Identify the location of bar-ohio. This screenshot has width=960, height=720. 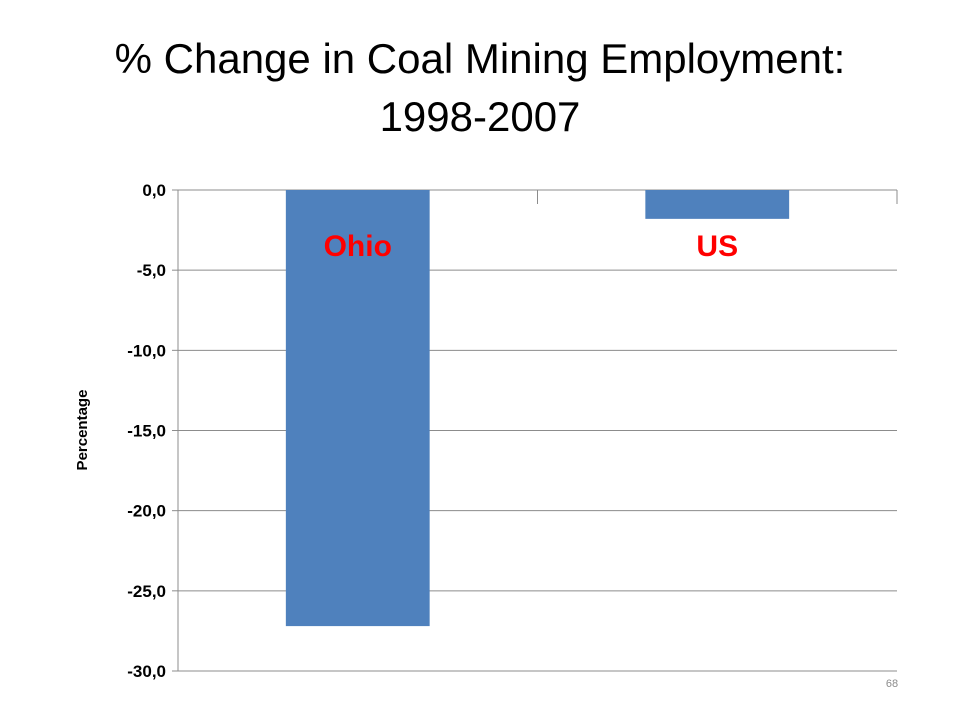
(357, 408).